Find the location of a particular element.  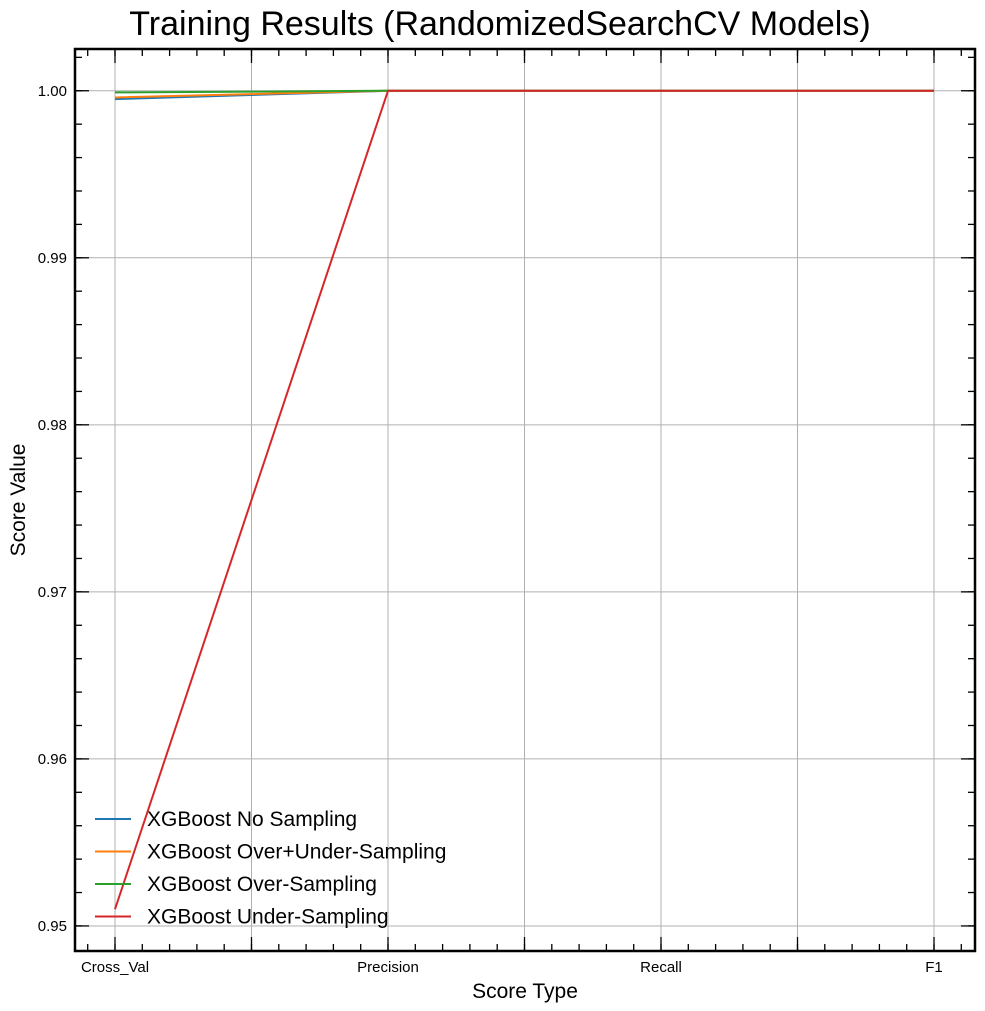

x-tick-label: F1 is located at coordinates (934, 967).